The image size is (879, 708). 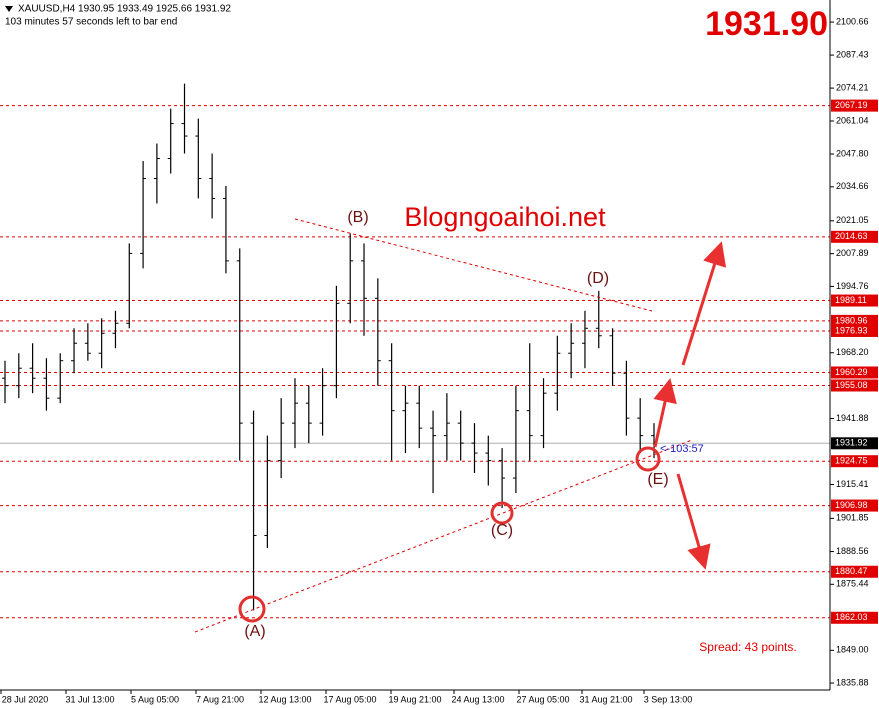 What do you see at coordinates (502, 530) in the screenshot?
I see `wave-label: (C)` at bounding box center [502, 530].